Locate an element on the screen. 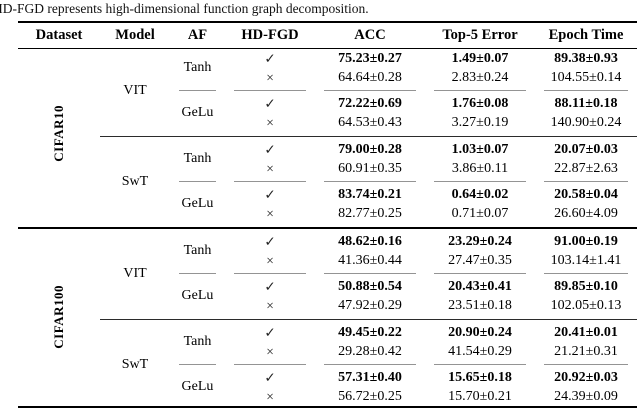 Image resolution: width=640 pixels, height=417 pixels. acc-value-cell: 82.77±0.25 is located at coordinates (370, 213).